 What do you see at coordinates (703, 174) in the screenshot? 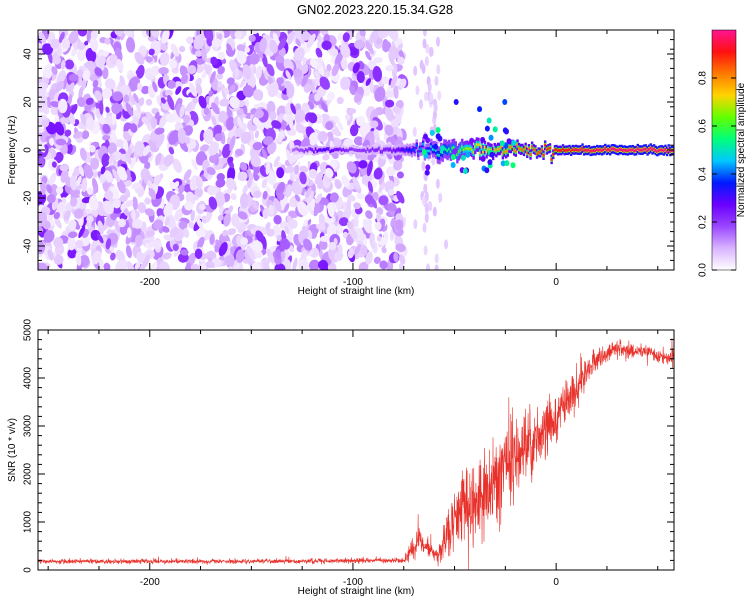
I see `colorbar-tick-label: 0.4` at bounding box center [703, 174].